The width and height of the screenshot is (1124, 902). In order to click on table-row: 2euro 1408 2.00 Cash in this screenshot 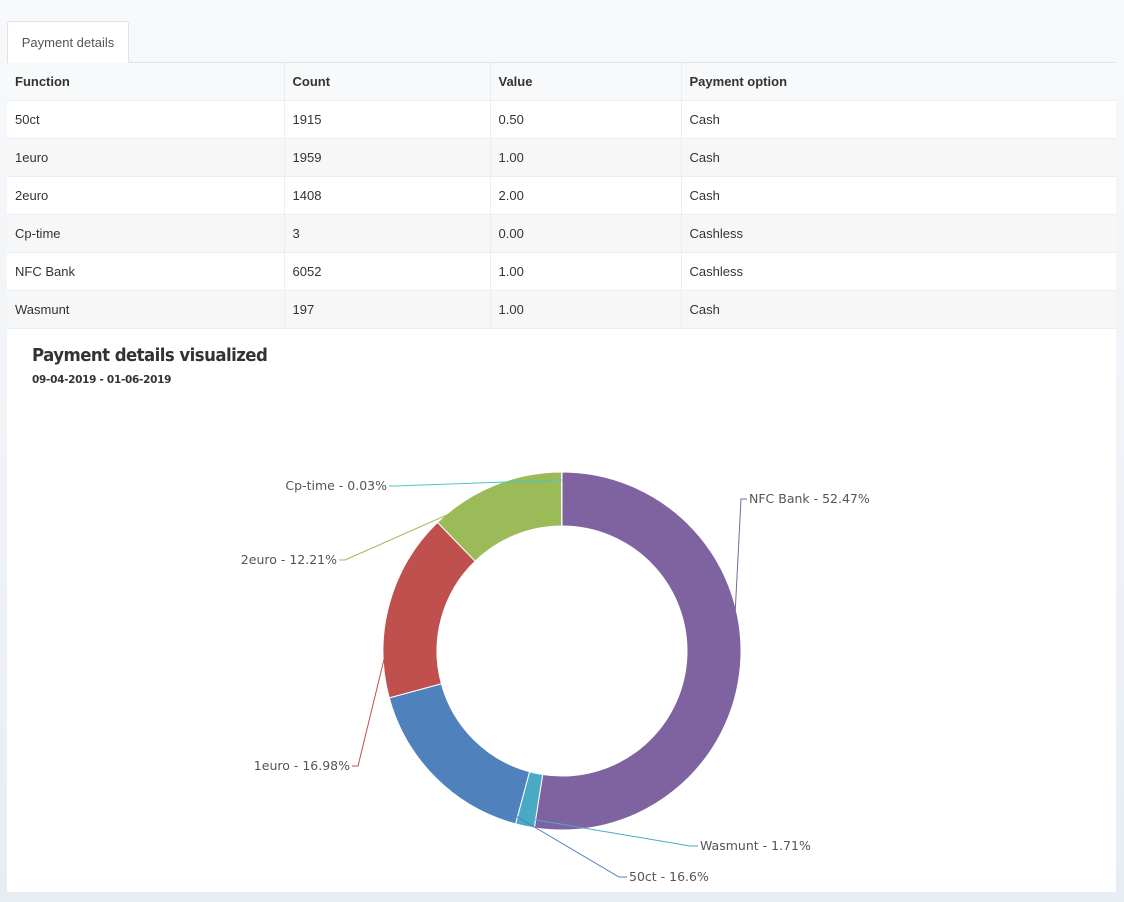, I will do `click(561, 195)`.